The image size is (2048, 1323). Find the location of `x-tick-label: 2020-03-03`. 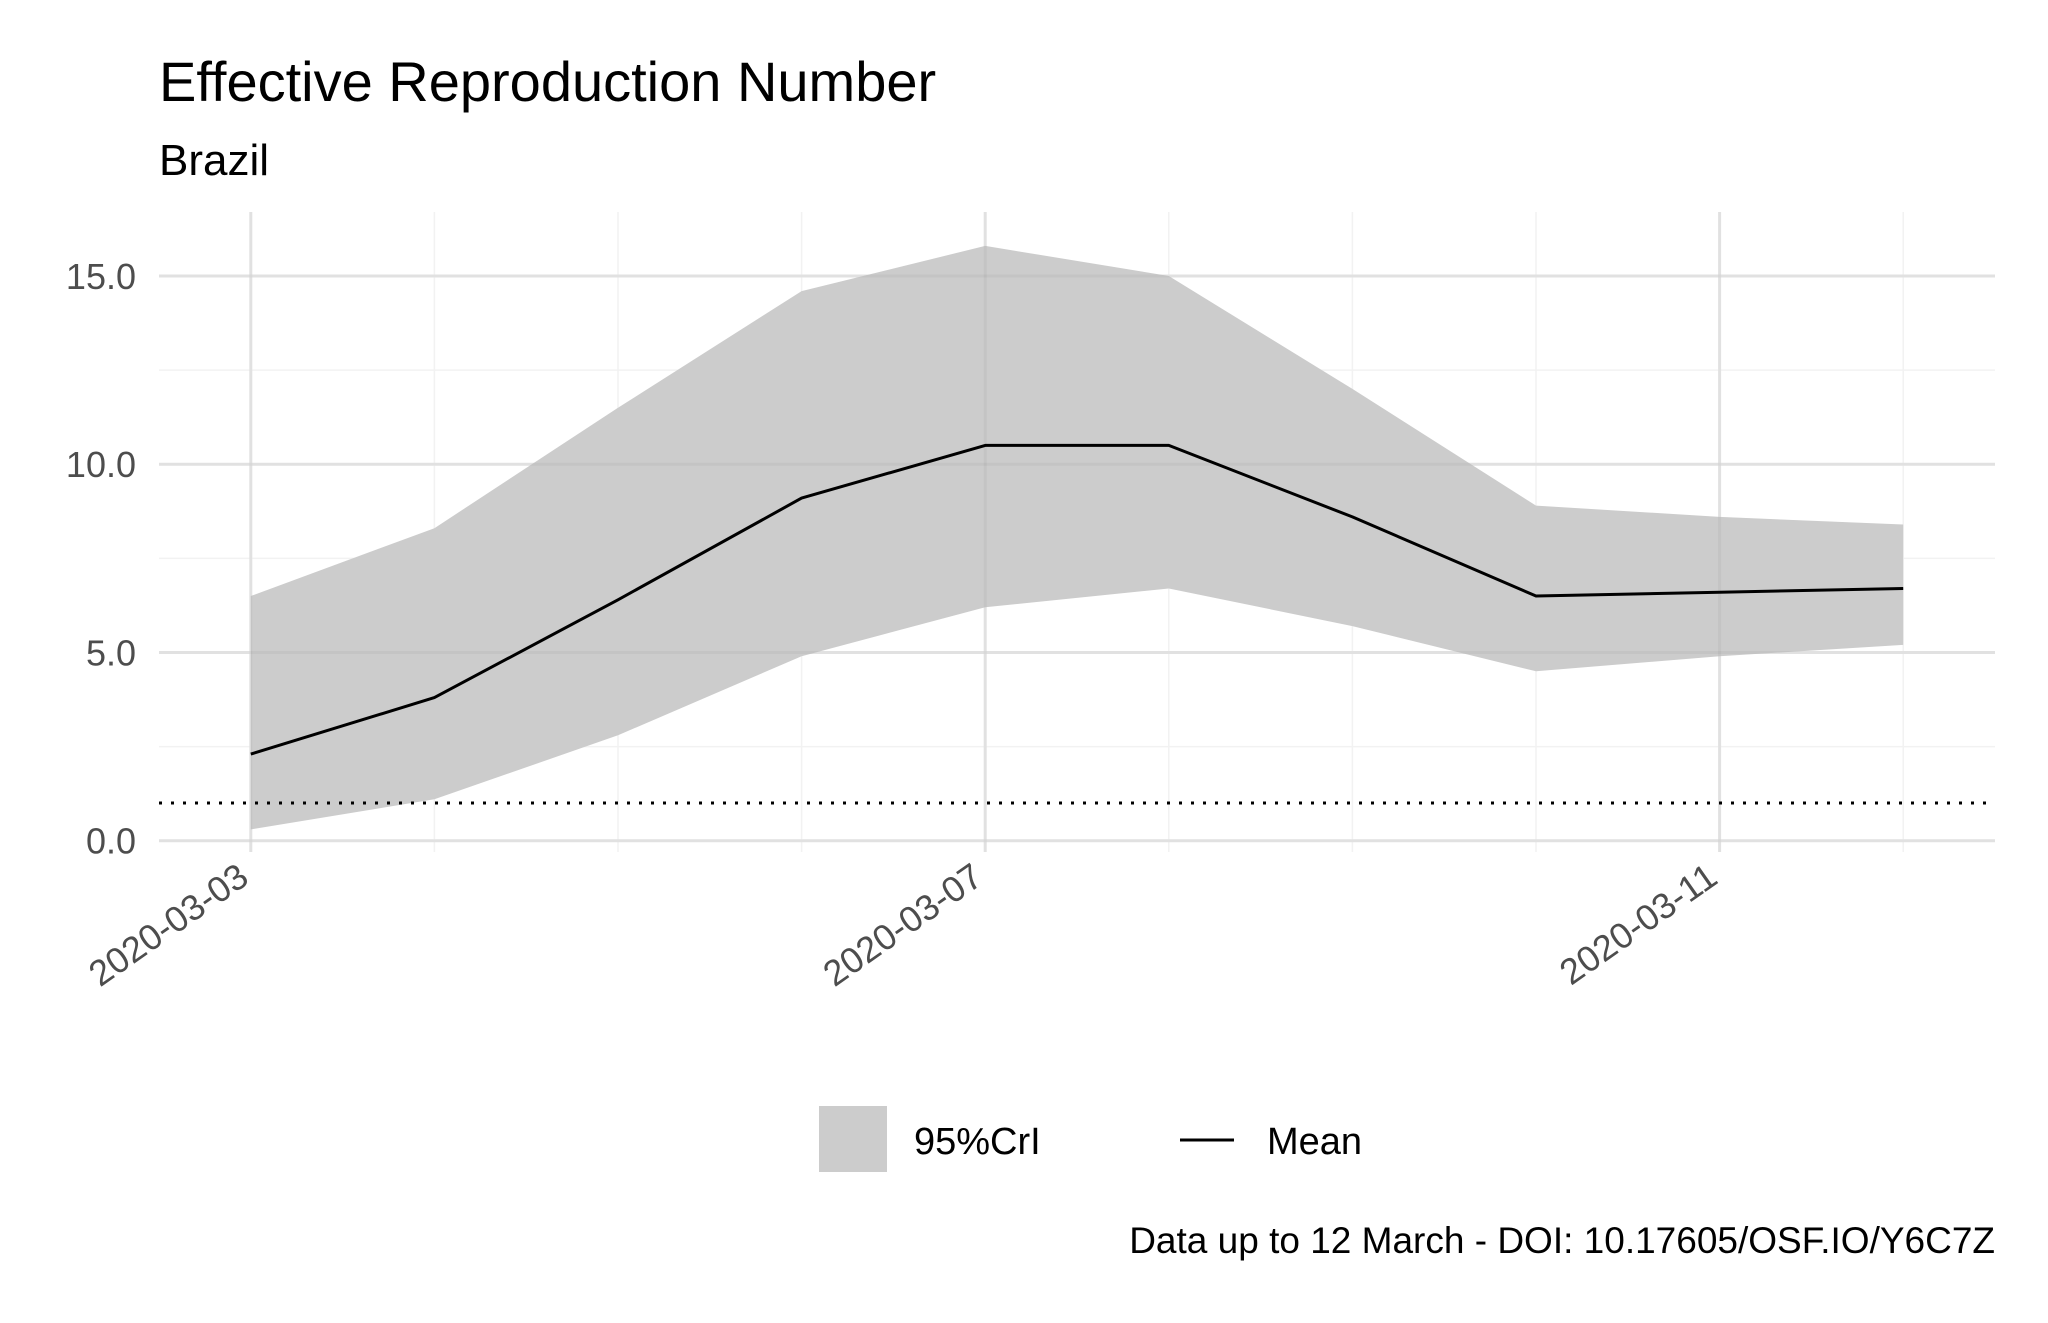

x-tick-label: 2020-03-03 is located at coordinates (168, 924).